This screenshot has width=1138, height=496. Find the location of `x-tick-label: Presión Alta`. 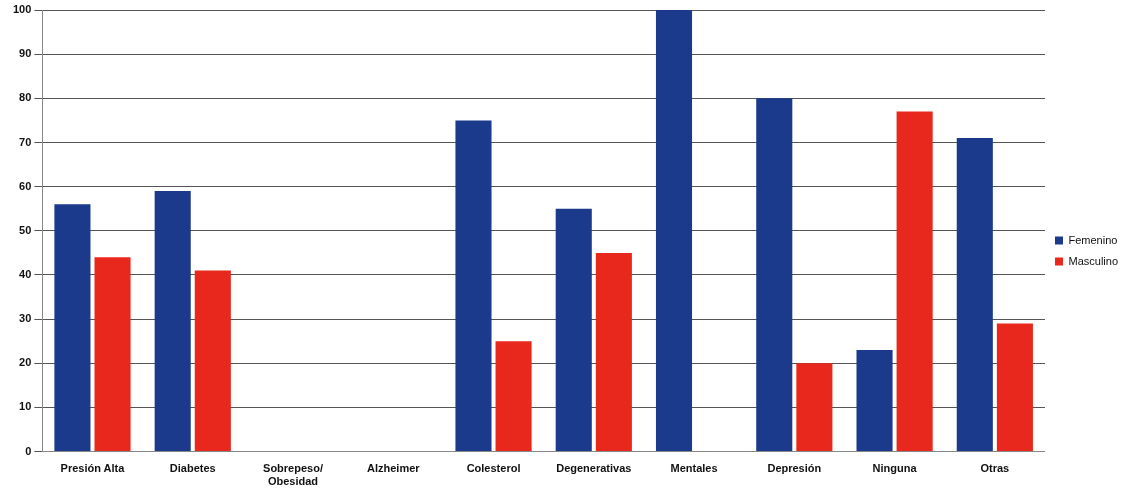

x-tick-label: Presión Alta is located at coordinates (93, 468).